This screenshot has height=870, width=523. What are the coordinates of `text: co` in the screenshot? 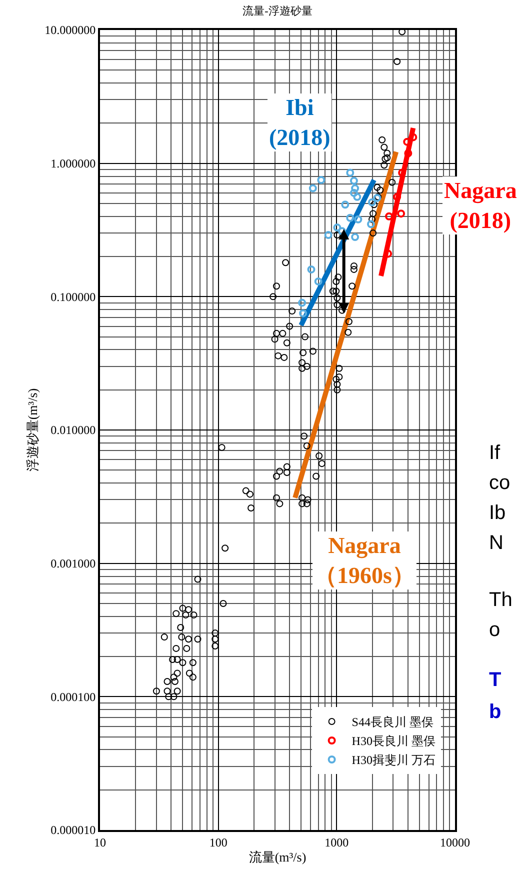 It's located at (499, 483).